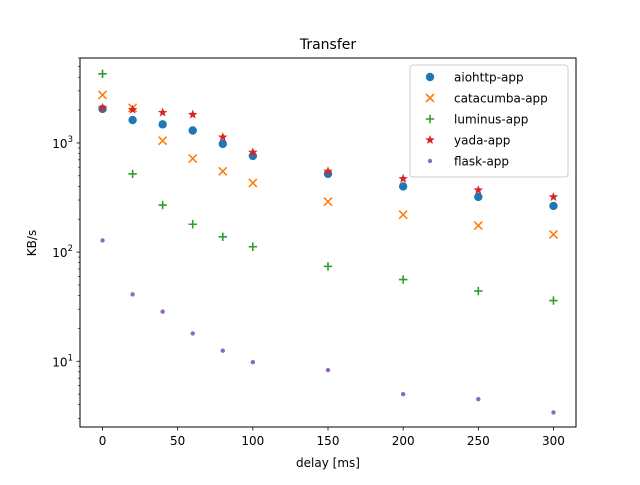 The height and width of the screenshot is (485, 640). What do you see at coordinates (478, 441) in the screenshot?
I see `x-tick-label: 250` at bounding box center [478, 441].